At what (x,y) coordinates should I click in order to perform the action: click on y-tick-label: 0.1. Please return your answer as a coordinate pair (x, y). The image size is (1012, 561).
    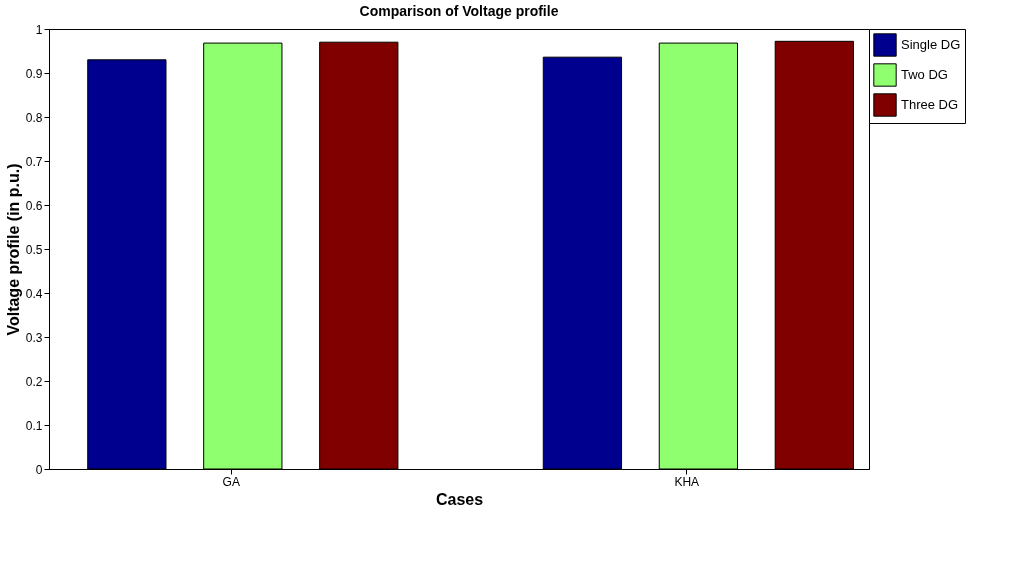
    Looking at the image, I should click on (34, 425).